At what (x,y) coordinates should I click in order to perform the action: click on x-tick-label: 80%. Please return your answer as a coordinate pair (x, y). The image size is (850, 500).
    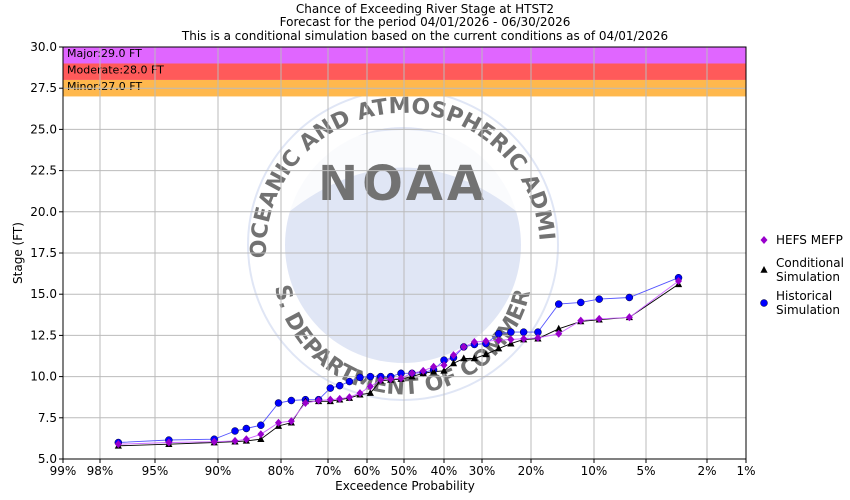
    Looking at the image, I should click on (281, 471).